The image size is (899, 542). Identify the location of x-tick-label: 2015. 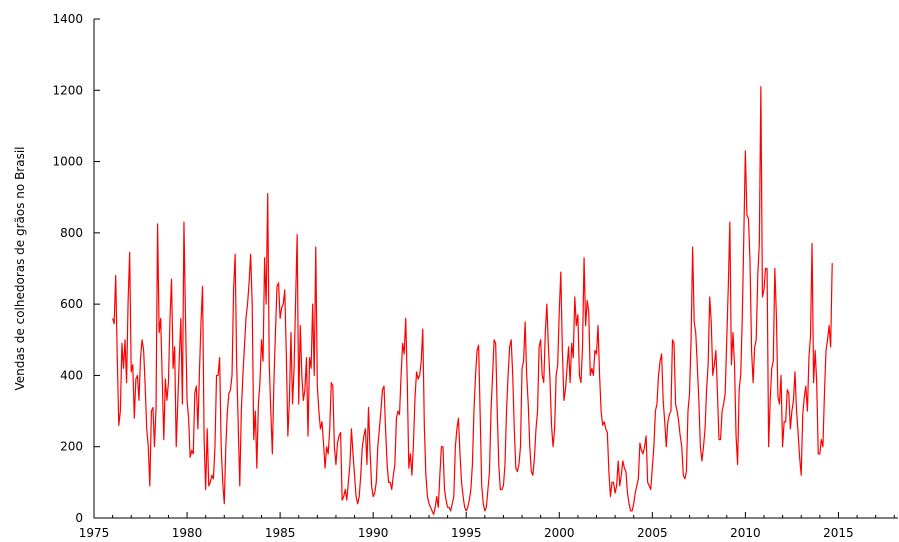
(838, 533).